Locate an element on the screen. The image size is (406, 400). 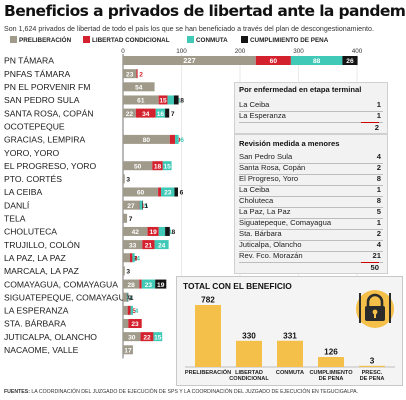
data-label: 34 is located at coordinates (146, 114).